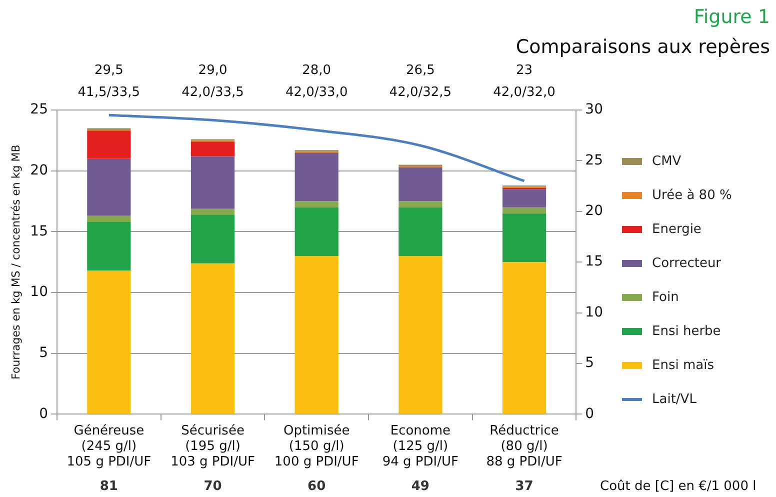  What do you see at coordinates (43, 414) in the screenshot?
I see `y-tick-label: 0` at bounding box center [43, 414].